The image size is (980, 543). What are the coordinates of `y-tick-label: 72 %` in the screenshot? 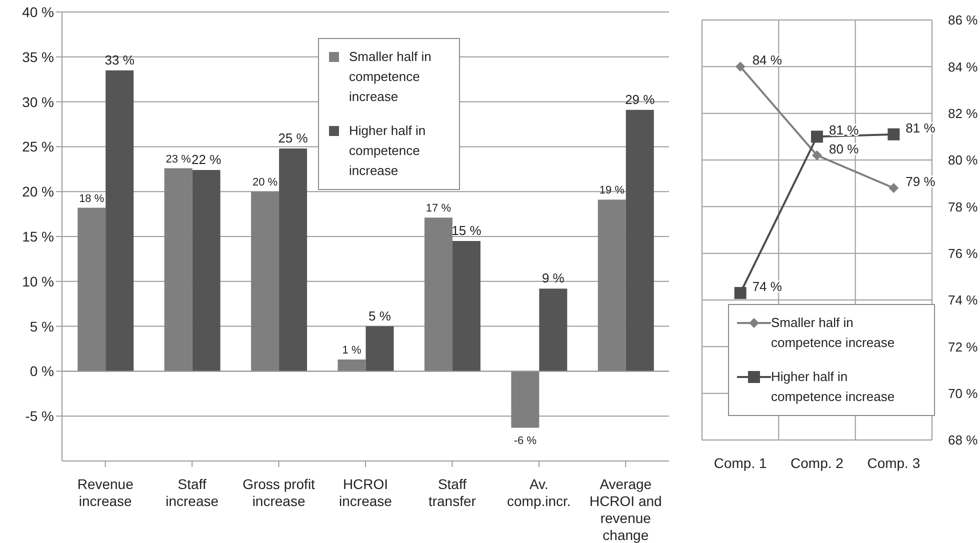 It's located at (963, 346).